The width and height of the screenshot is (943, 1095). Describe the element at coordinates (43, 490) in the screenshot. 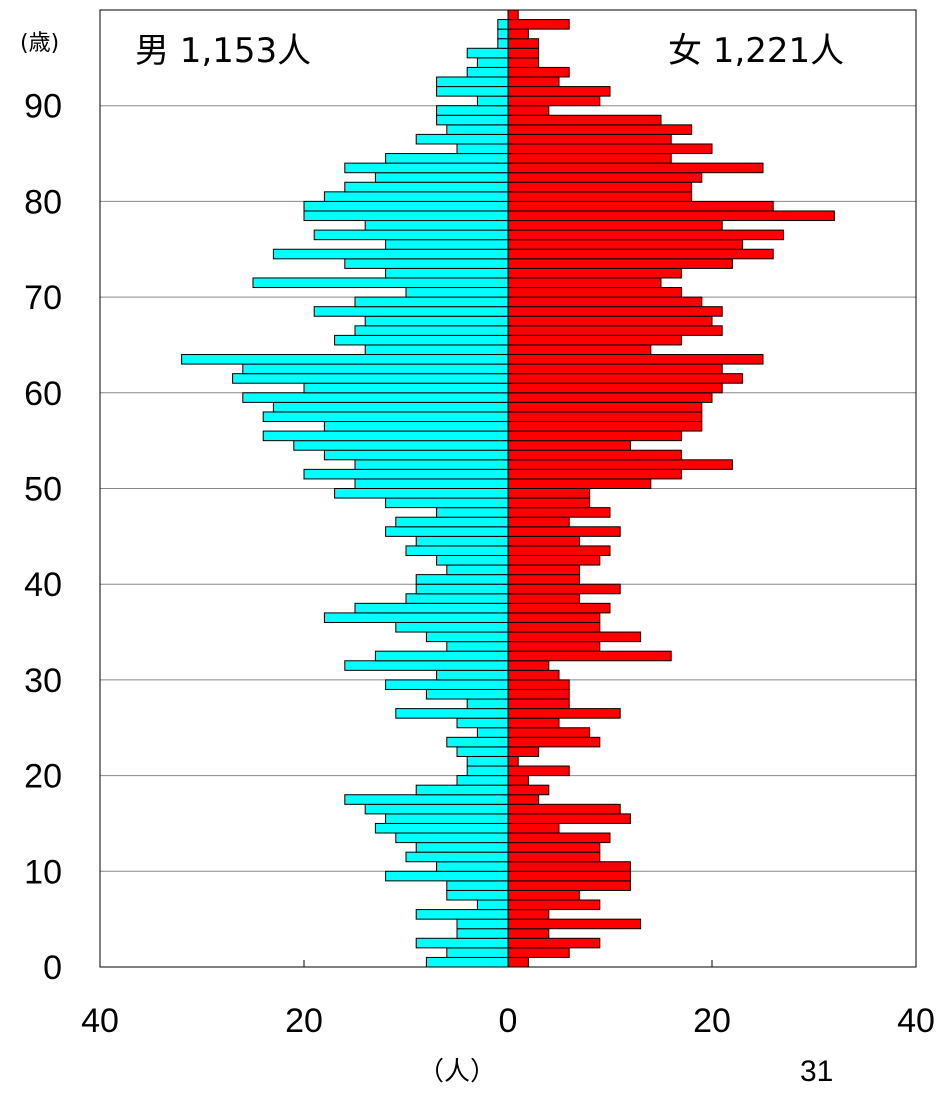

I see `y-tick-label: 50` at that location.